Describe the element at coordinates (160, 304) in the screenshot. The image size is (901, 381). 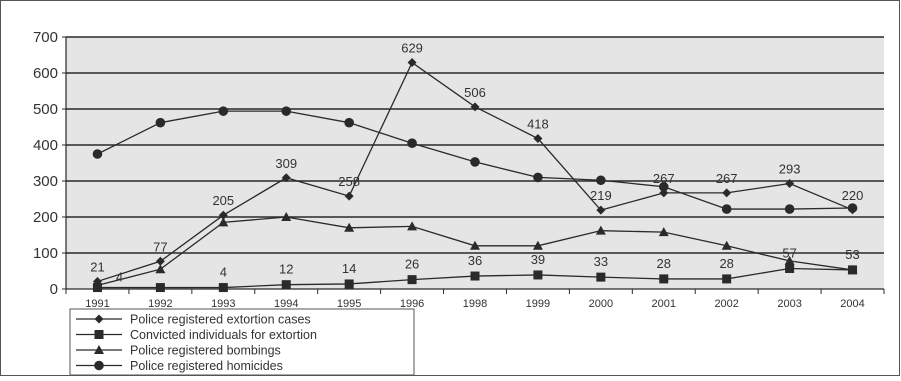
I see `x-tick-label: 1992` at that location.